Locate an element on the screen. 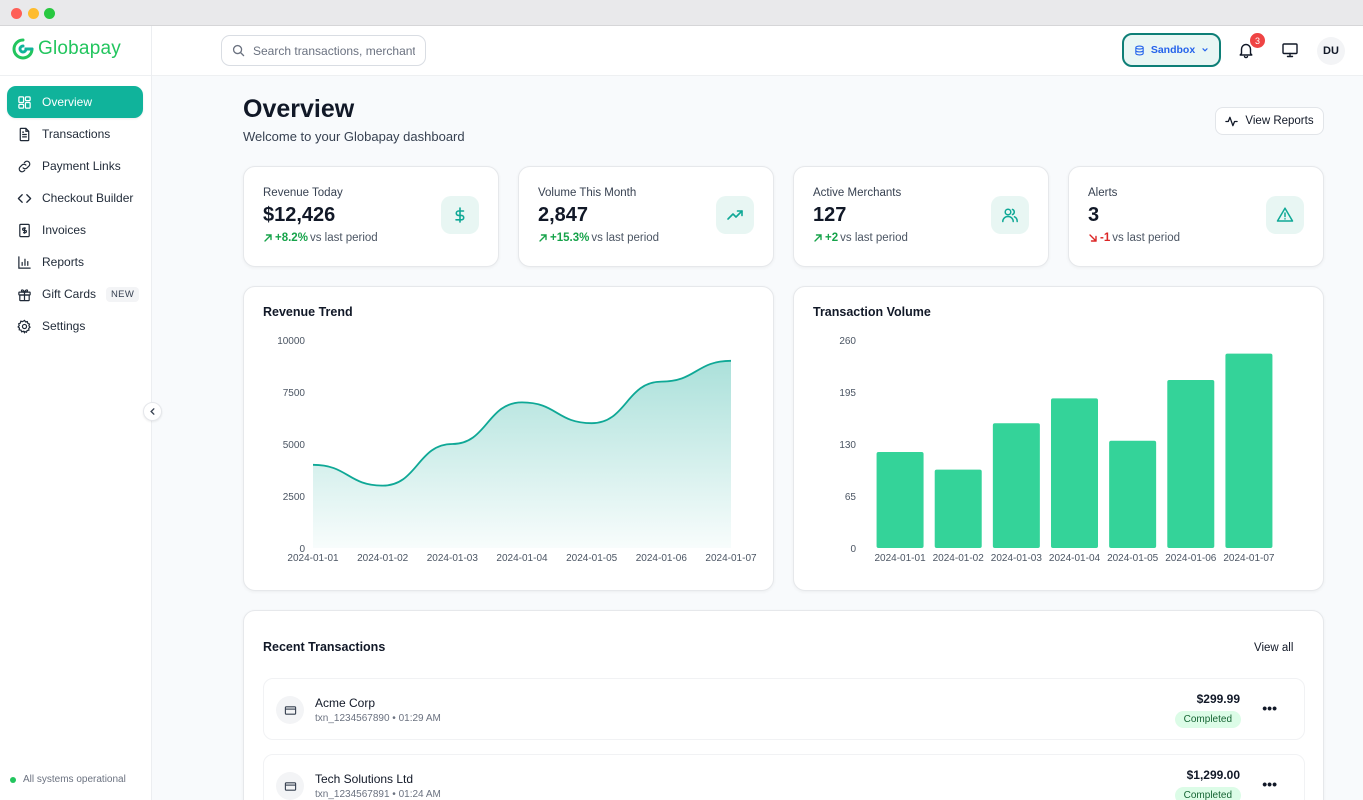 This screenshot has width=1363, height=800. stat-change-value: +8.2% is located at coordinates (291, 238).